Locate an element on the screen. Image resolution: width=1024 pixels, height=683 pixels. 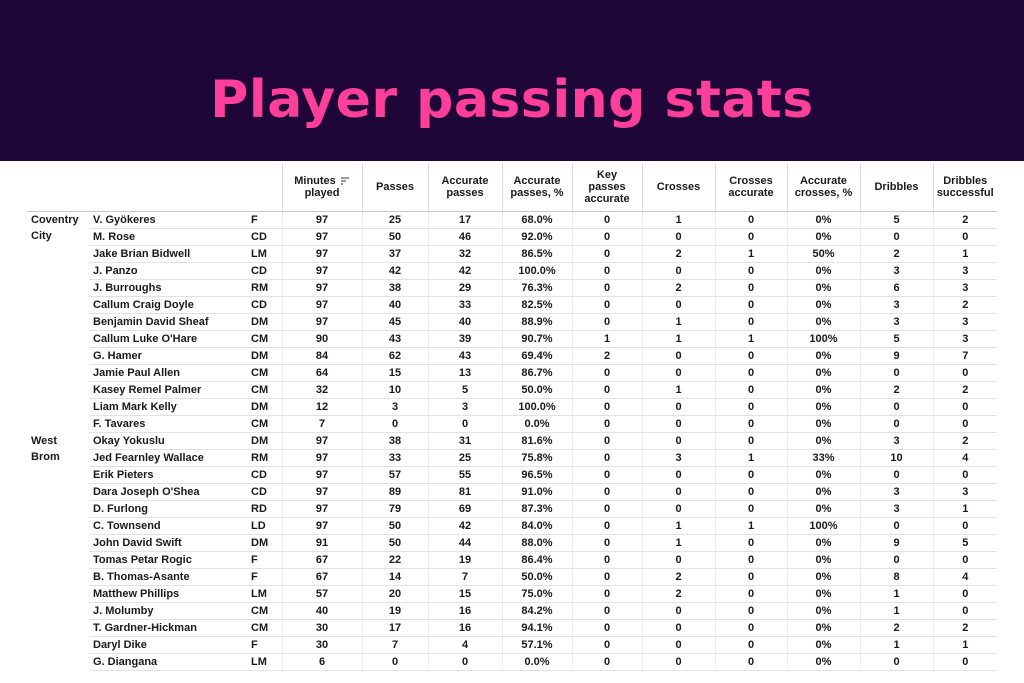
stat-cell: 29 is located at coordinates (464, 288).